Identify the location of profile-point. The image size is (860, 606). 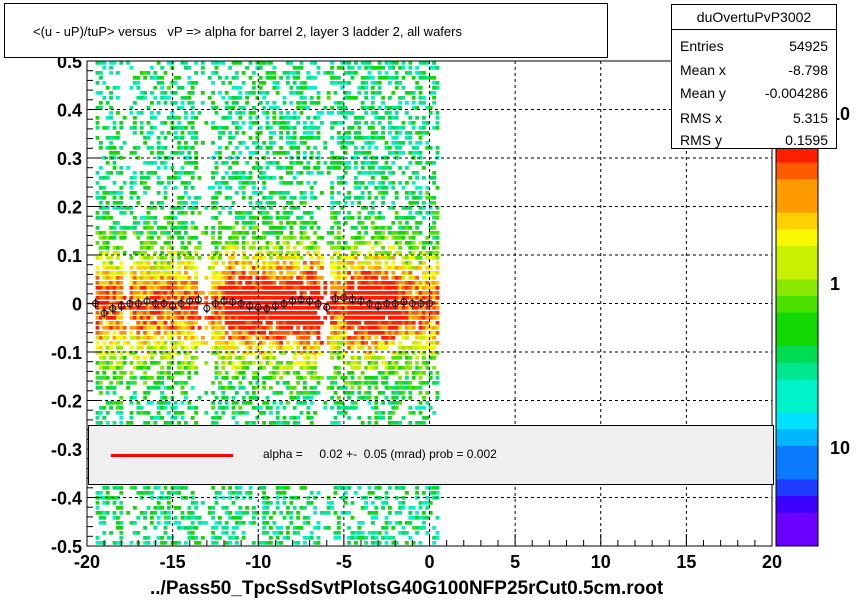
(104, 313).